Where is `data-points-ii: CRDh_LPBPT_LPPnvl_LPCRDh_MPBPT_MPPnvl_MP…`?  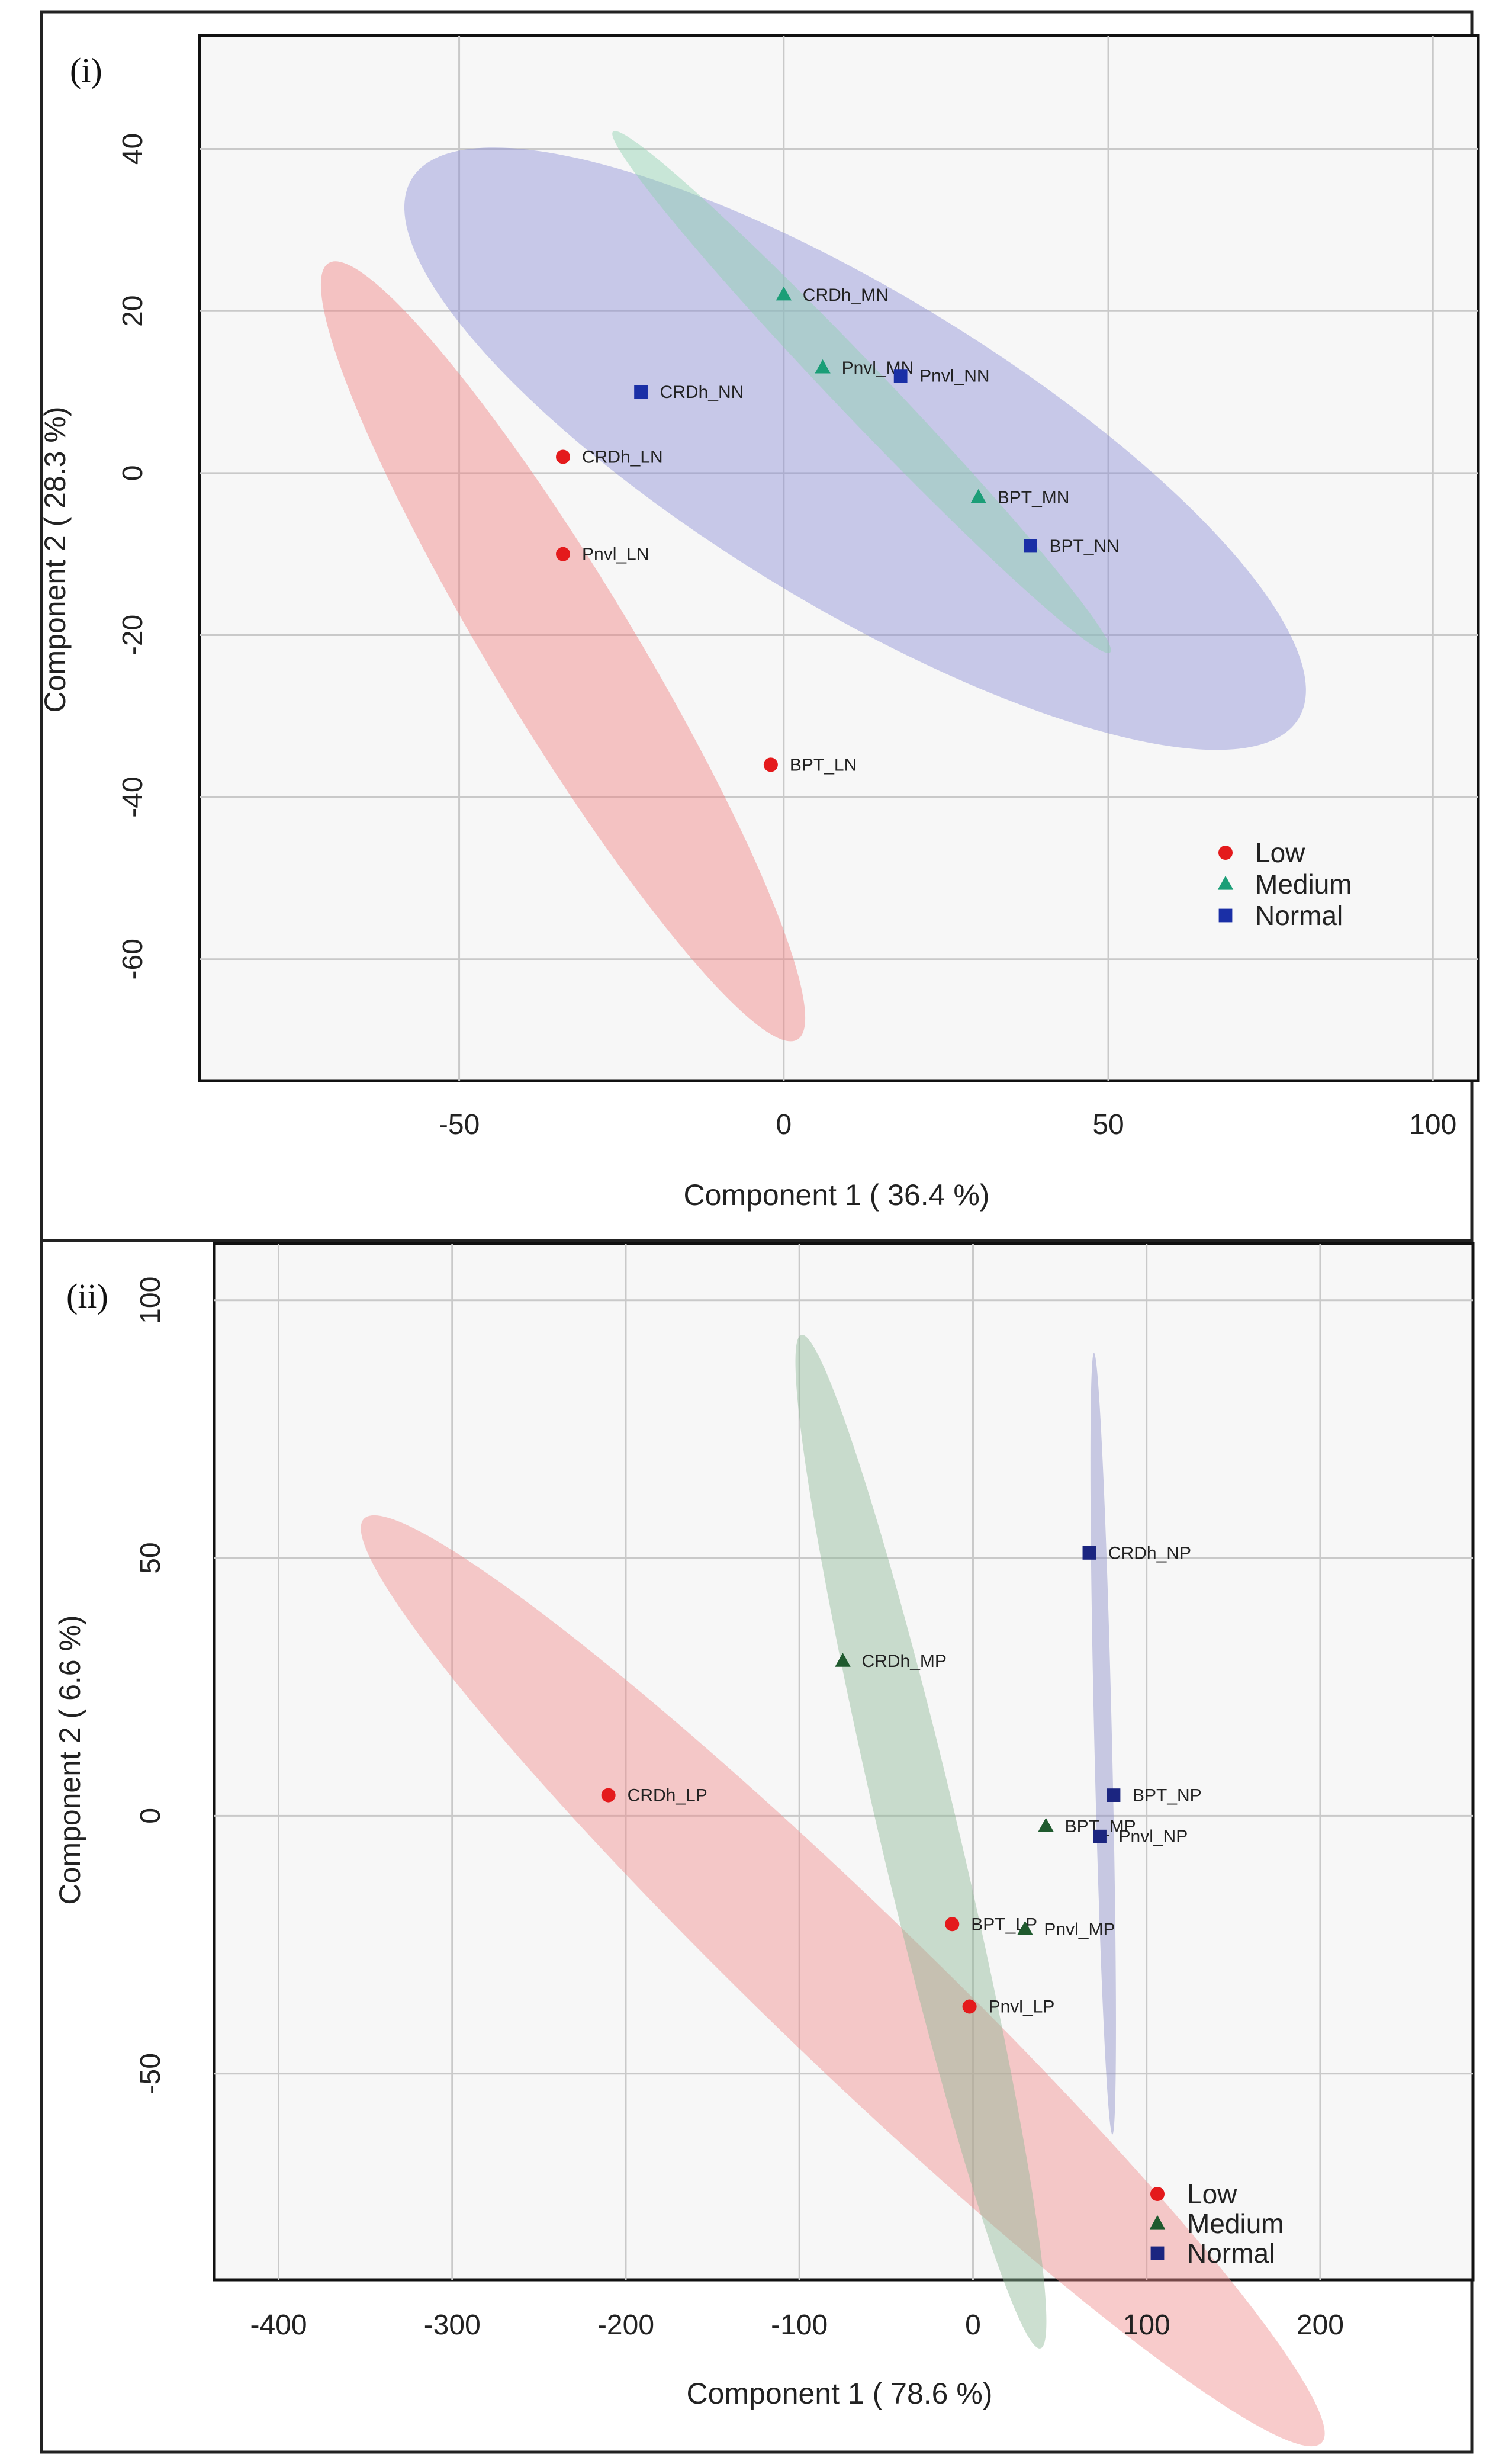 data-points-ii: CRDh_LPBPT_LPPnvl_LPCRDh_MPBPT_MPPnvl_MP… is located at coordinates (901, 1780).